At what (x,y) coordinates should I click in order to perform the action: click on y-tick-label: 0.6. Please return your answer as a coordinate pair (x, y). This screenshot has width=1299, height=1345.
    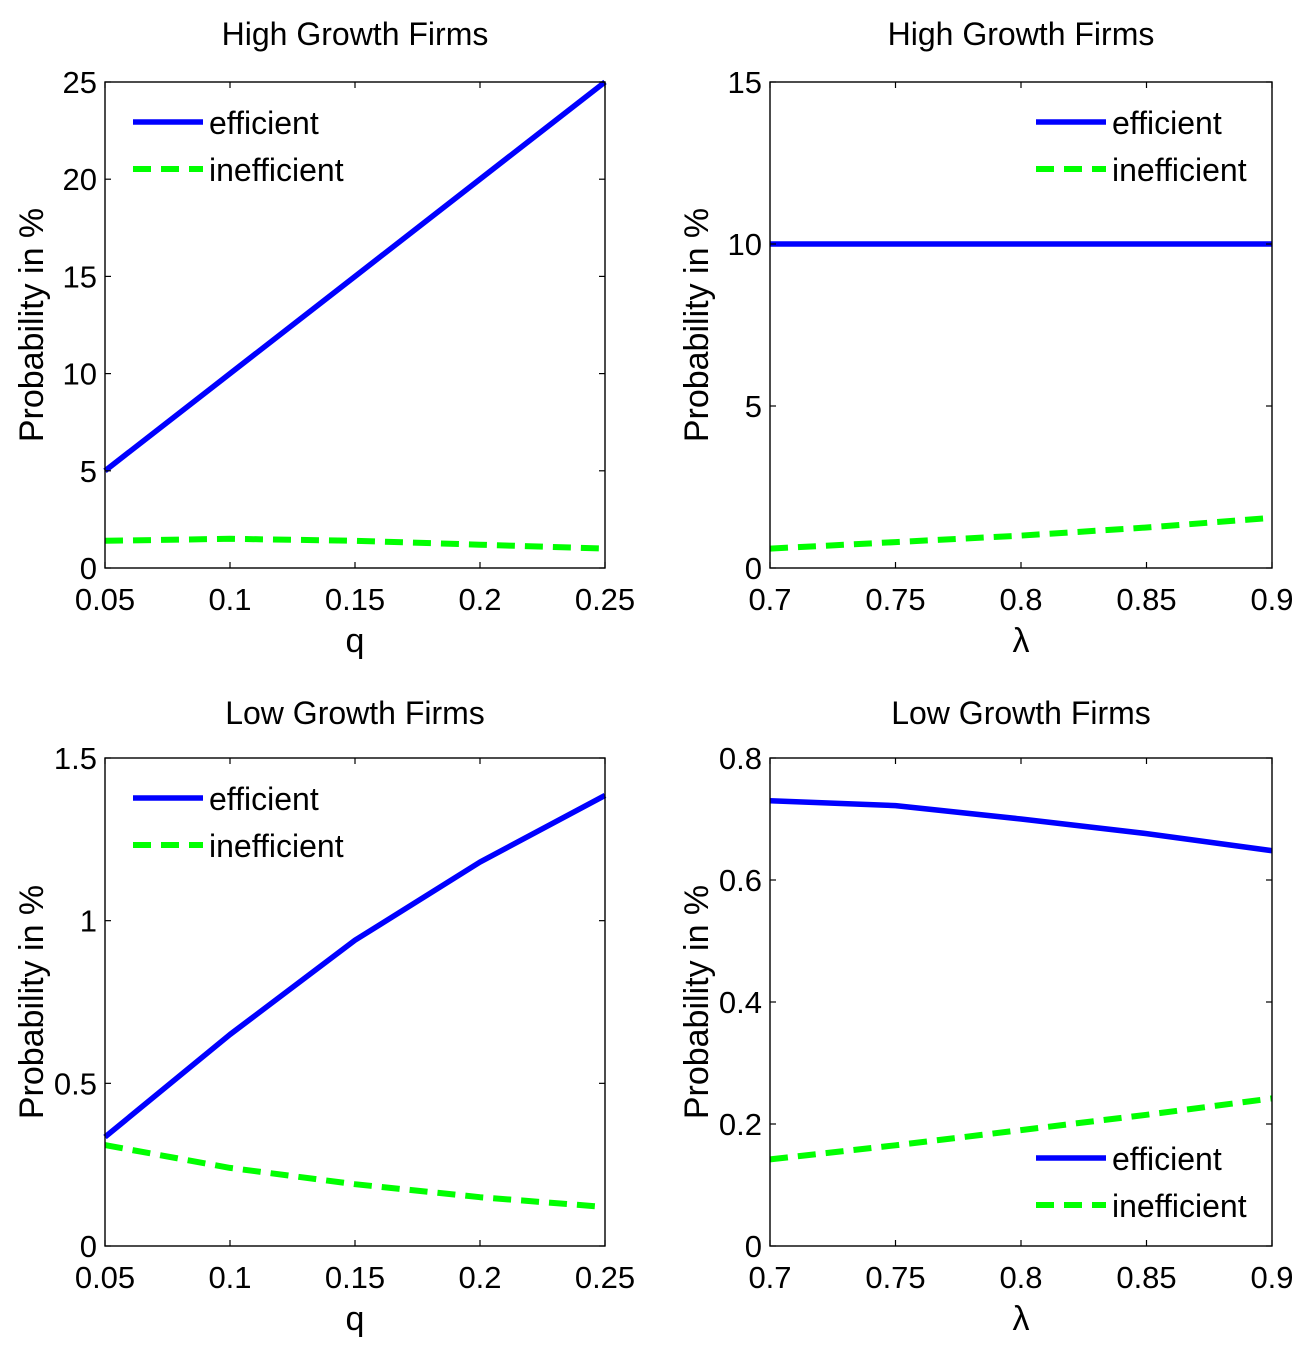
    Looking at the image, I should click on (740, 880).